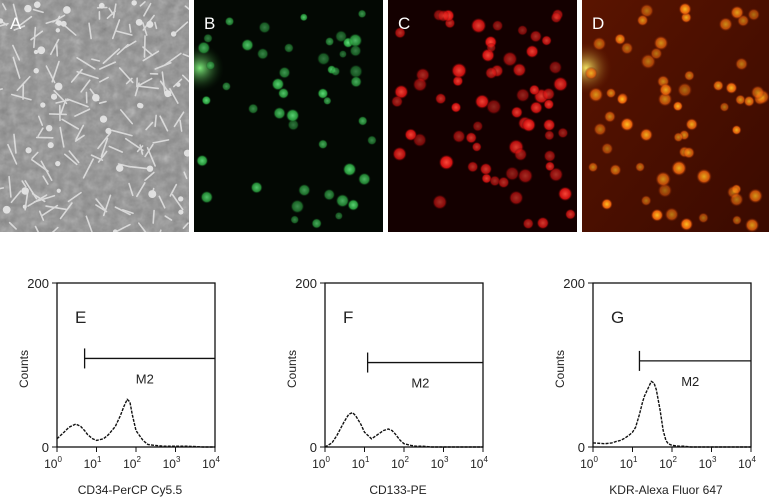  I want to click on x-tick-exponent: 3, so click(178, 459).